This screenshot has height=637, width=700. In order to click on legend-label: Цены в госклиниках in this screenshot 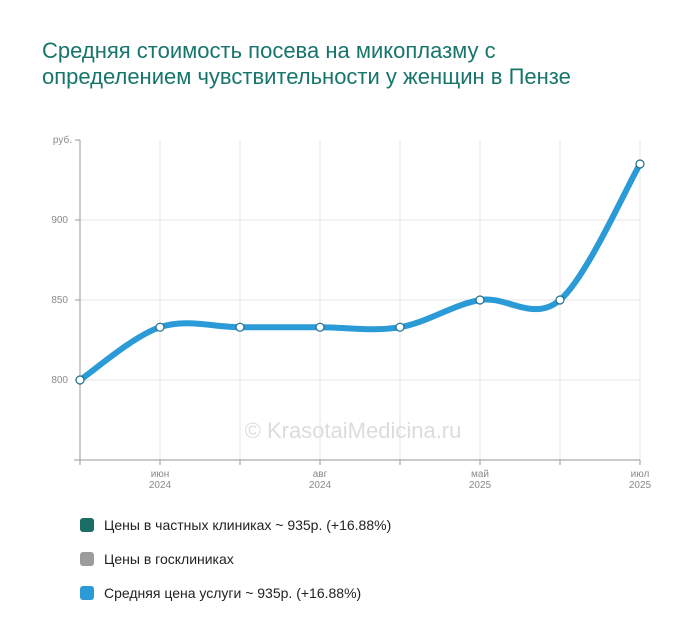, I will do `click(169, 559)`.